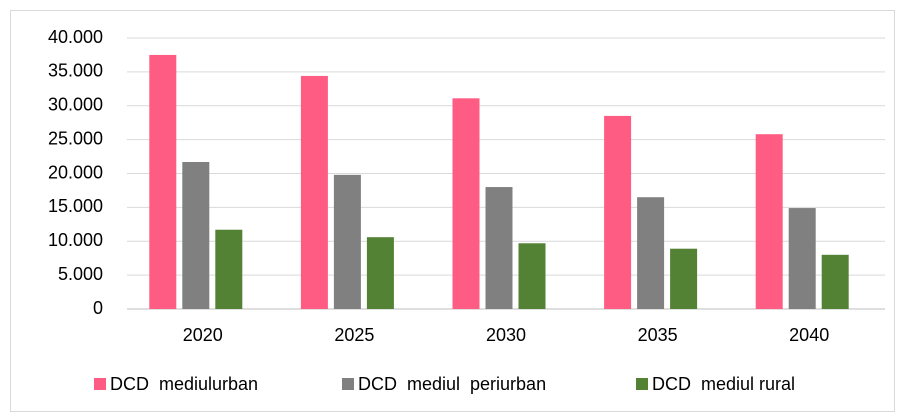 The image size is (900, 417). I want to click on y-tick-label: 15.000, so click(75, 206).